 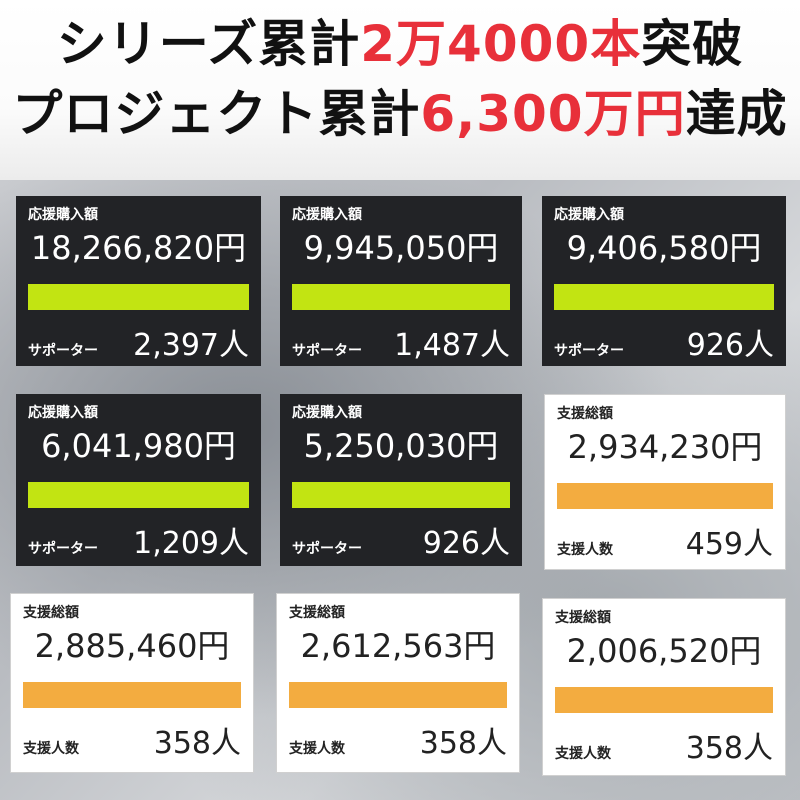 What do you see at coordinates (208, 44) in the screenshot?
I see `headline-line1-before: シリーズ累計` at bounding box center [208, 44].